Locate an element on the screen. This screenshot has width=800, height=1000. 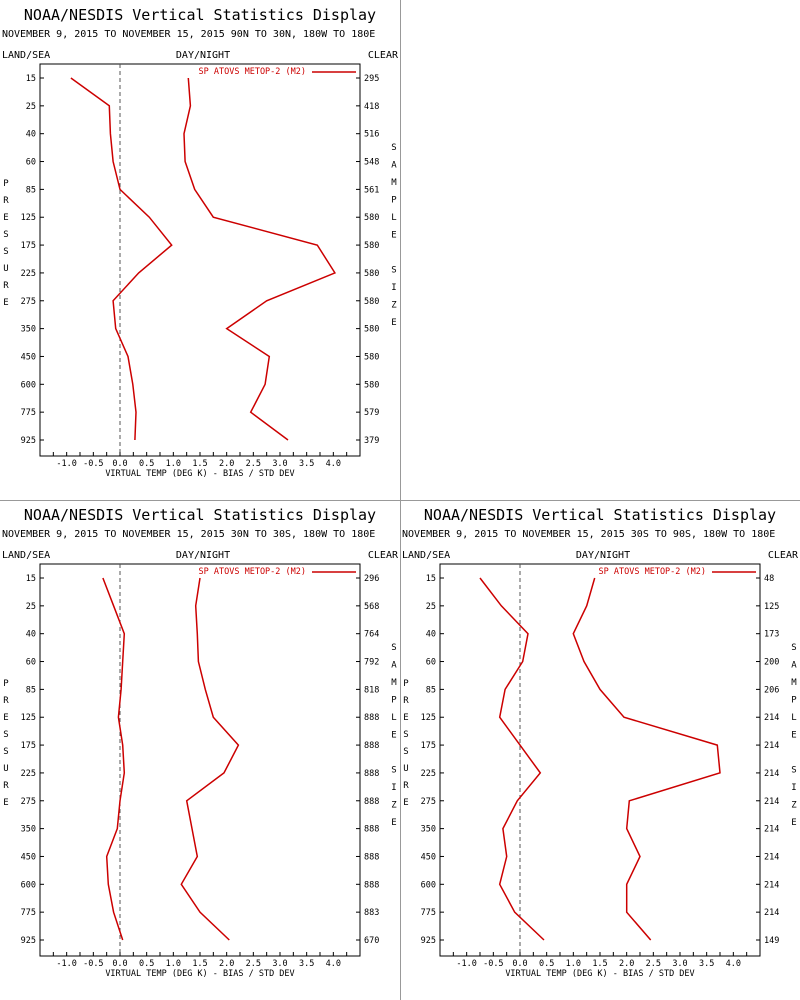
bottom-divider-vertical is located at coordinates (400, 750).